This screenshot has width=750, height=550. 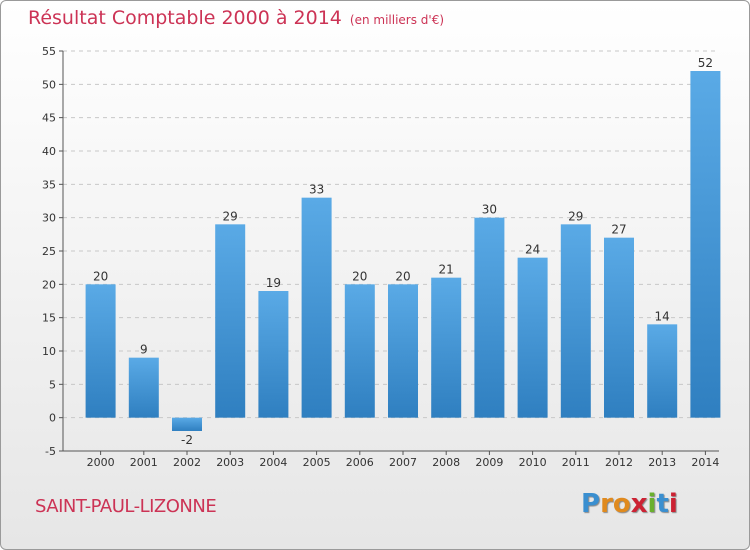 What do you see at coordinates (606, 504) in the screenshot?
I see `brand-letter: r` at bounding box center [606, 504].